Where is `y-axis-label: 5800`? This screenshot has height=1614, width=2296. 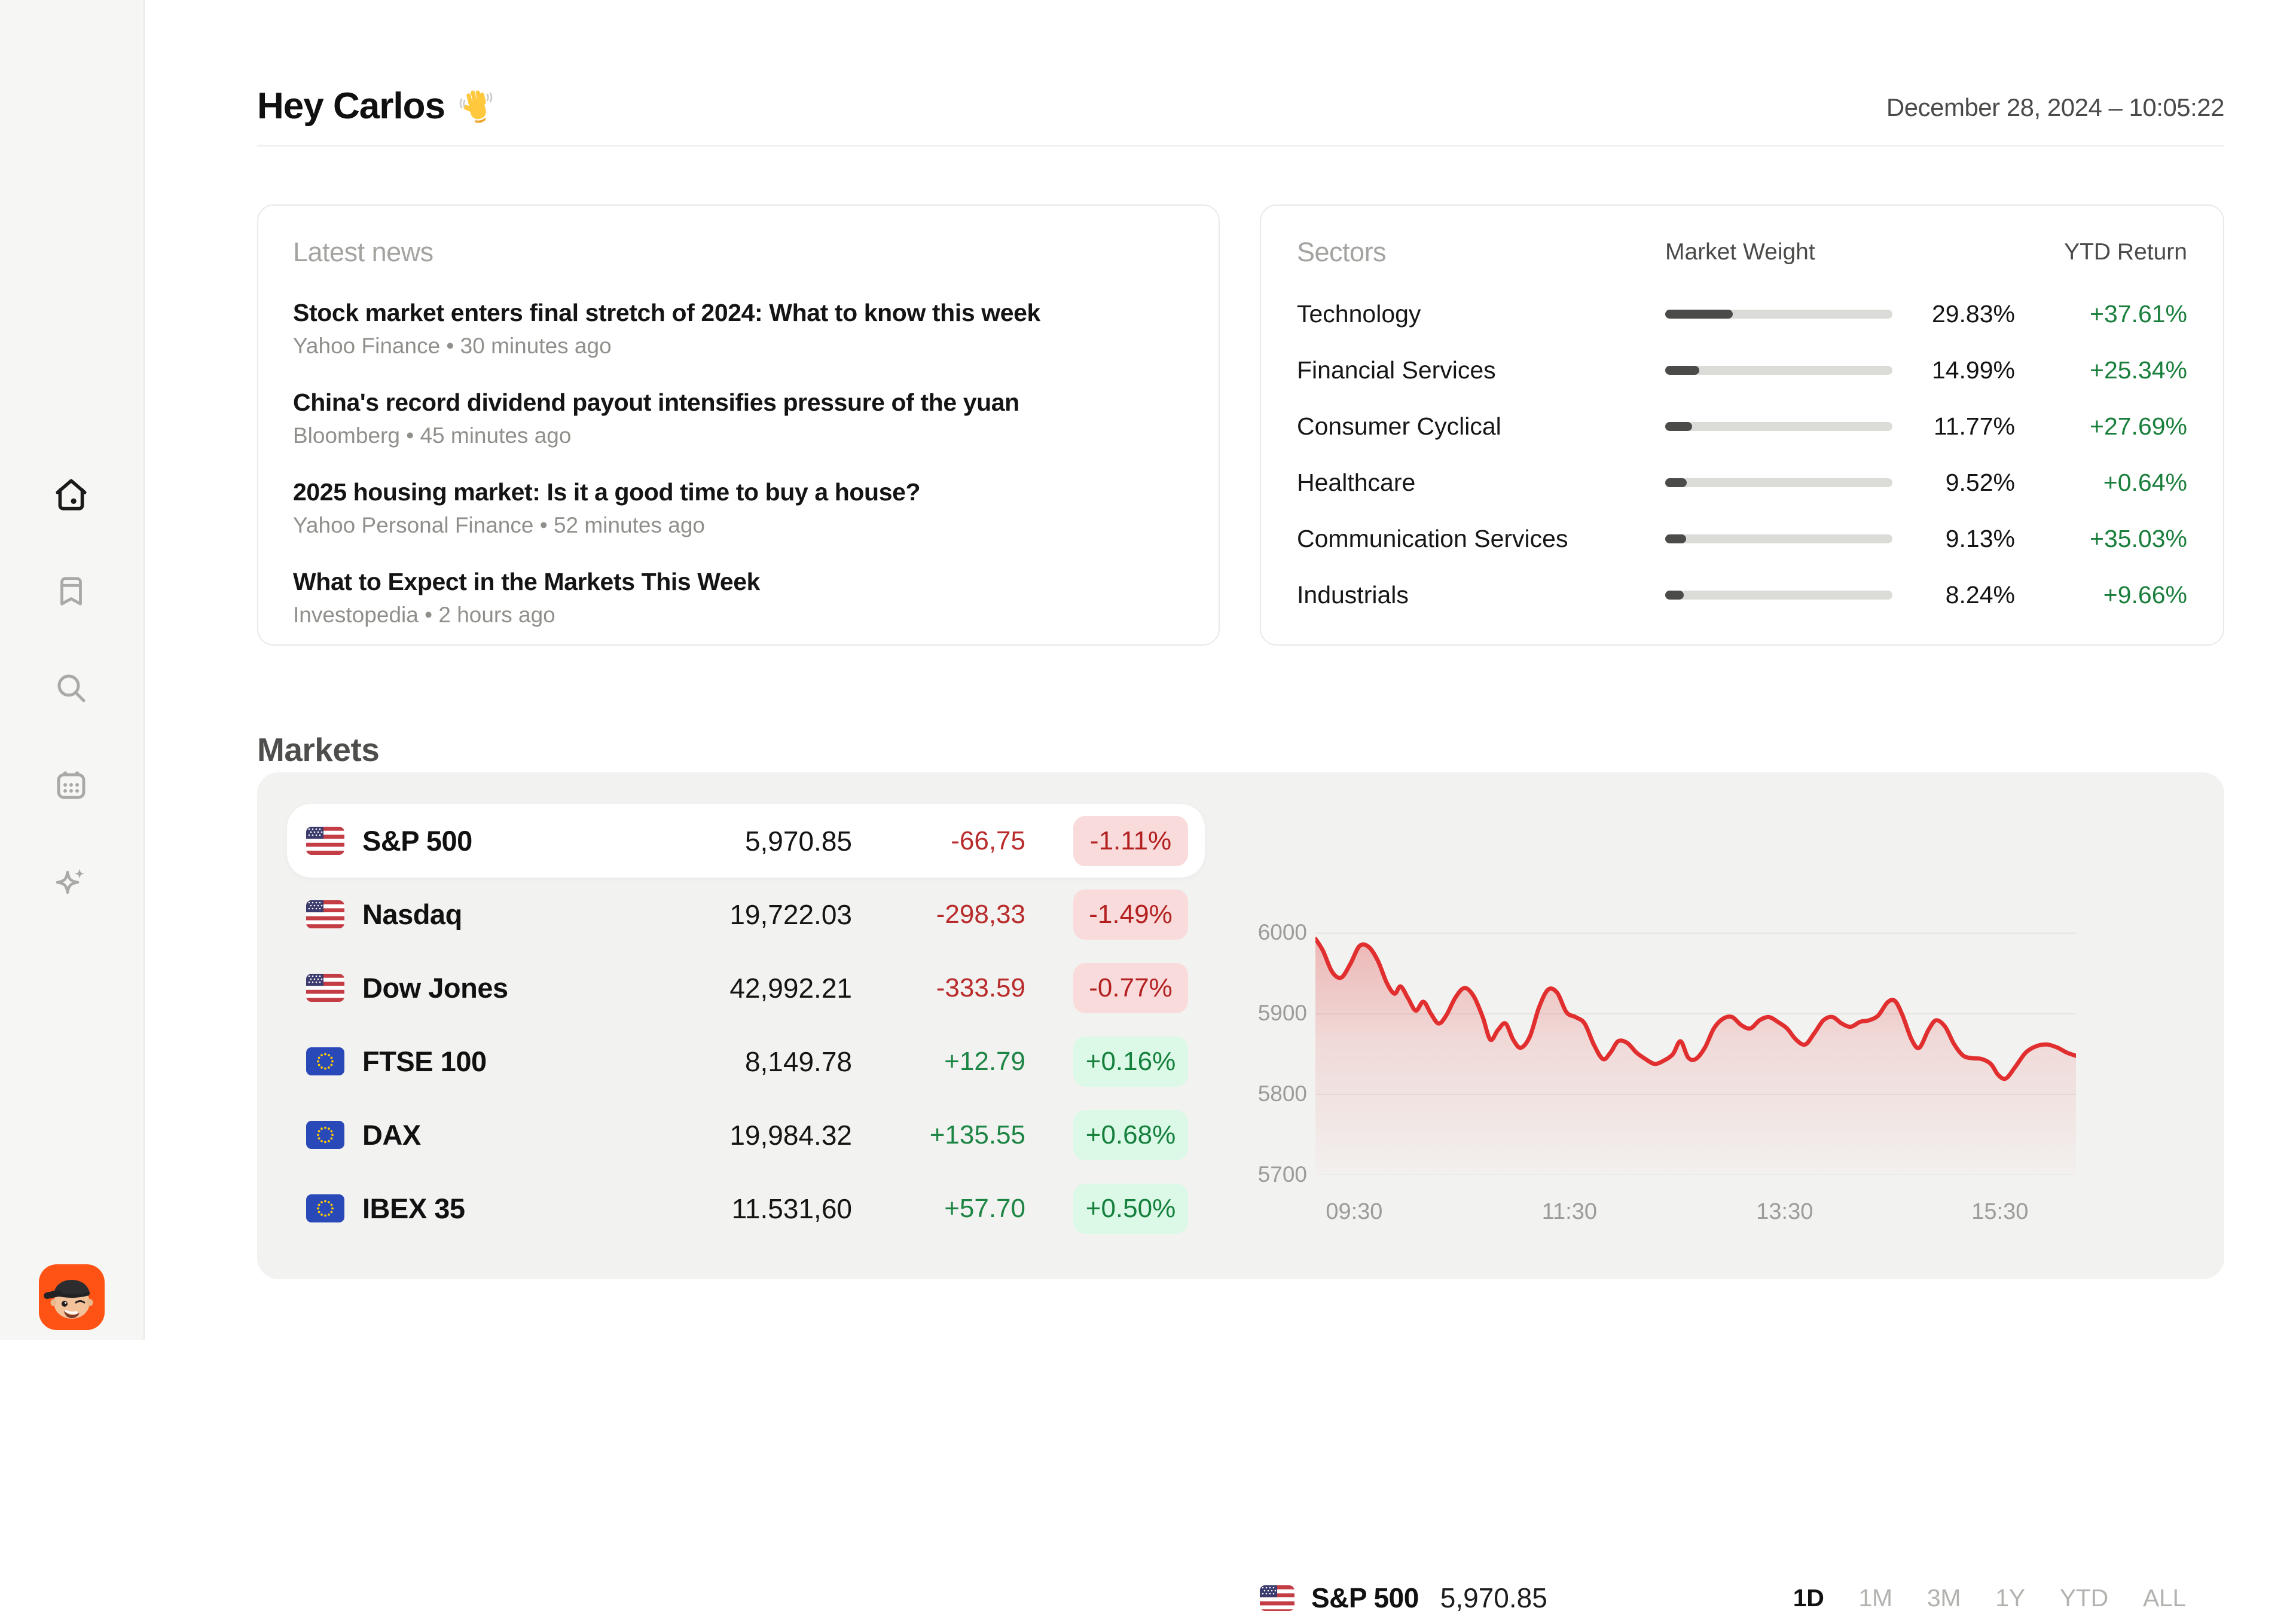
y-axis-label: 5800 is located at coordinates (1282, 1093).